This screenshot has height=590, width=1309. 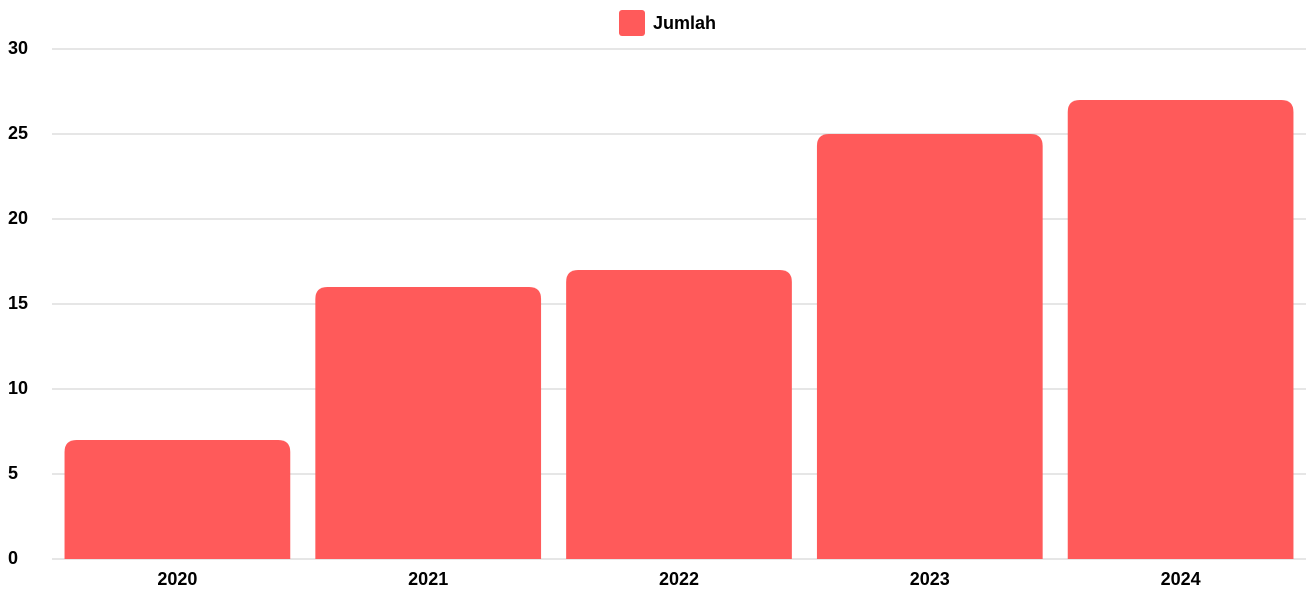 I want to click on legend-label: Jumlah, so click(x=684, y=23).